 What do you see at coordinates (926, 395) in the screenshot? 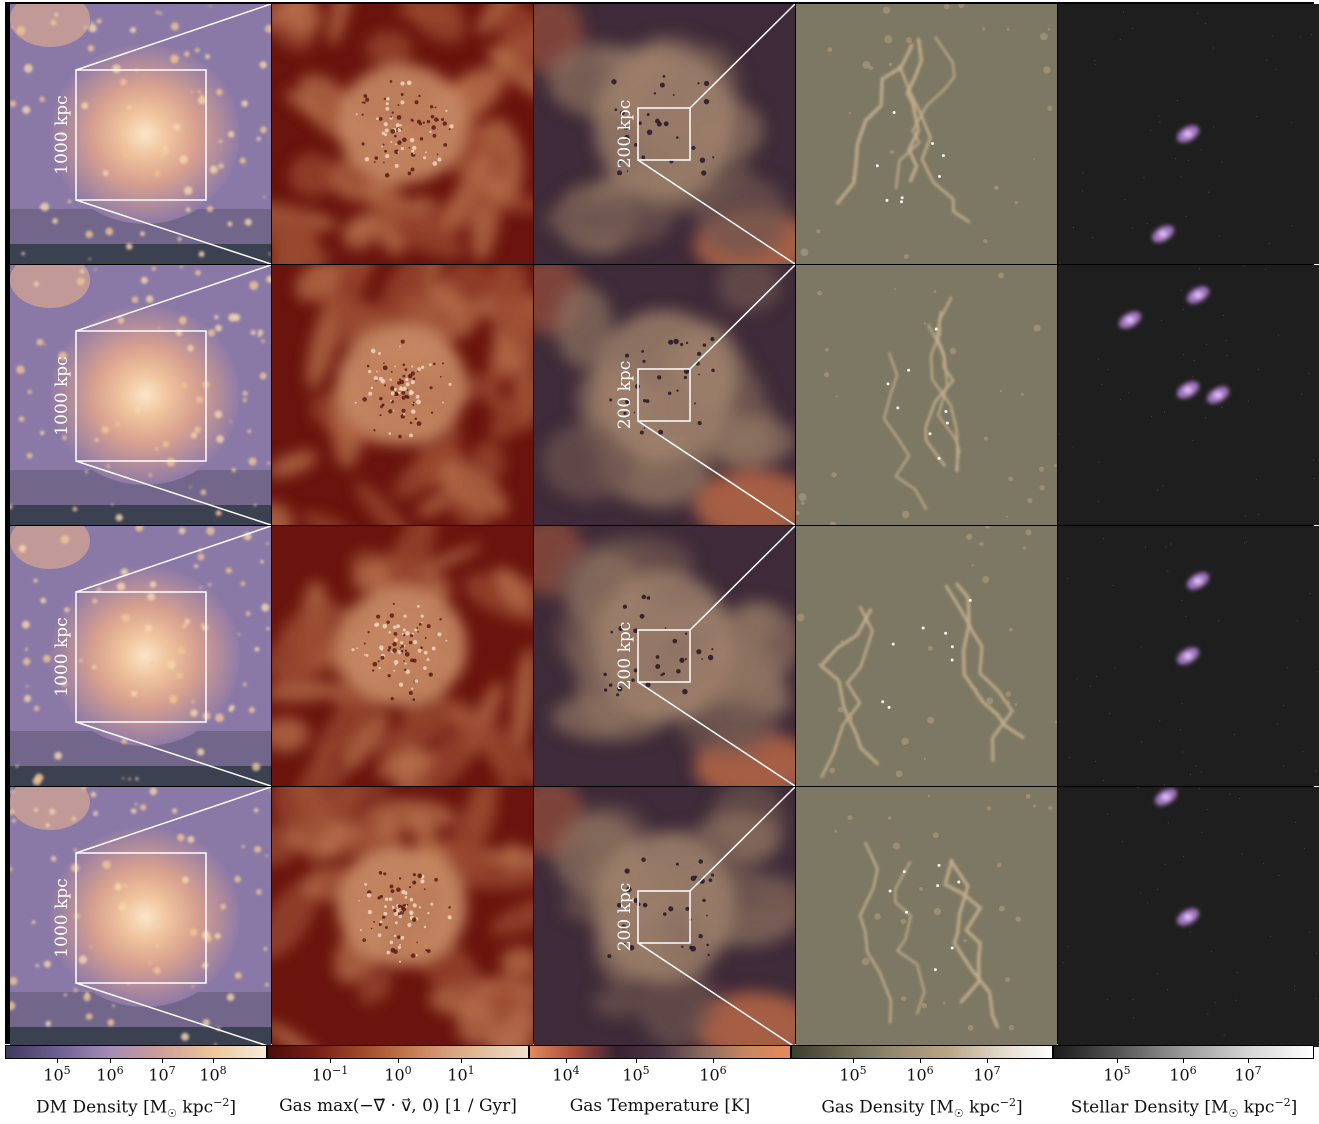
I see `gas-density-panel-row2` at bounding box center [926, 395].